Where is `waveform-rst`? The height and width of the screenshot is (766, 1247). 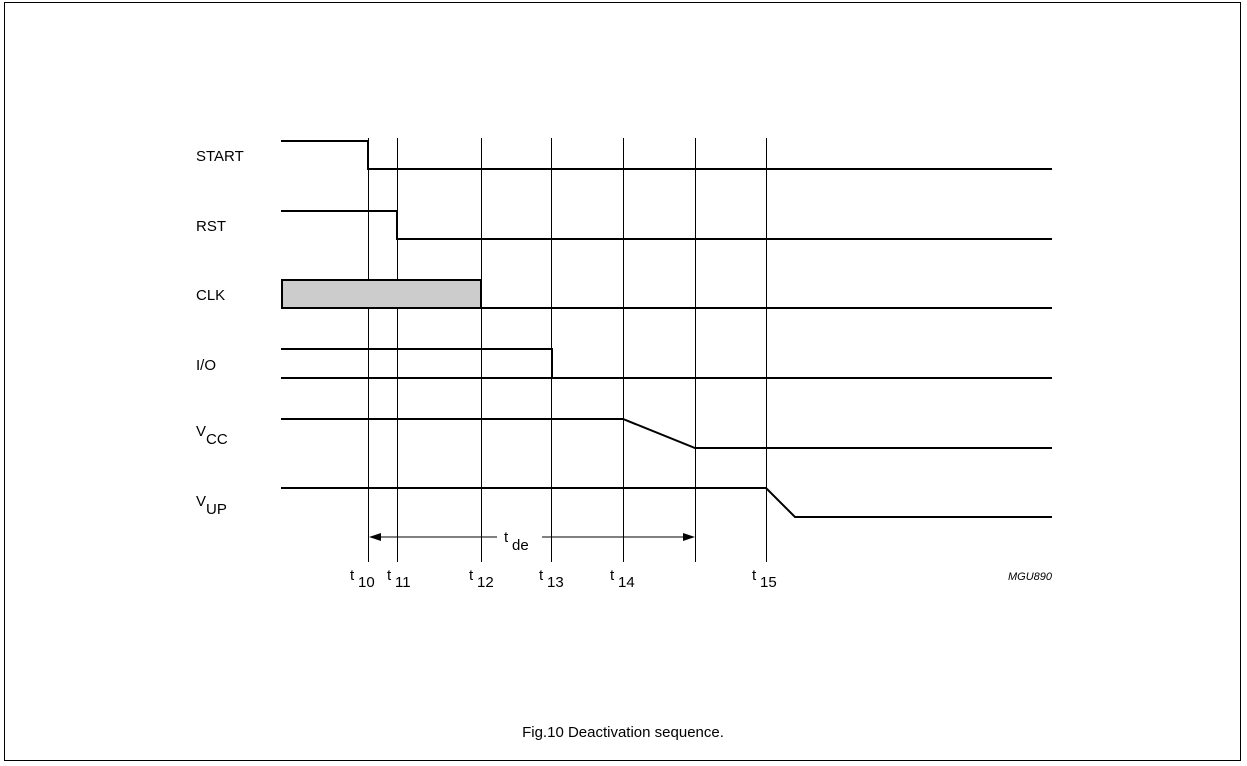
waveform-rst is located at coordinates (666, 225).